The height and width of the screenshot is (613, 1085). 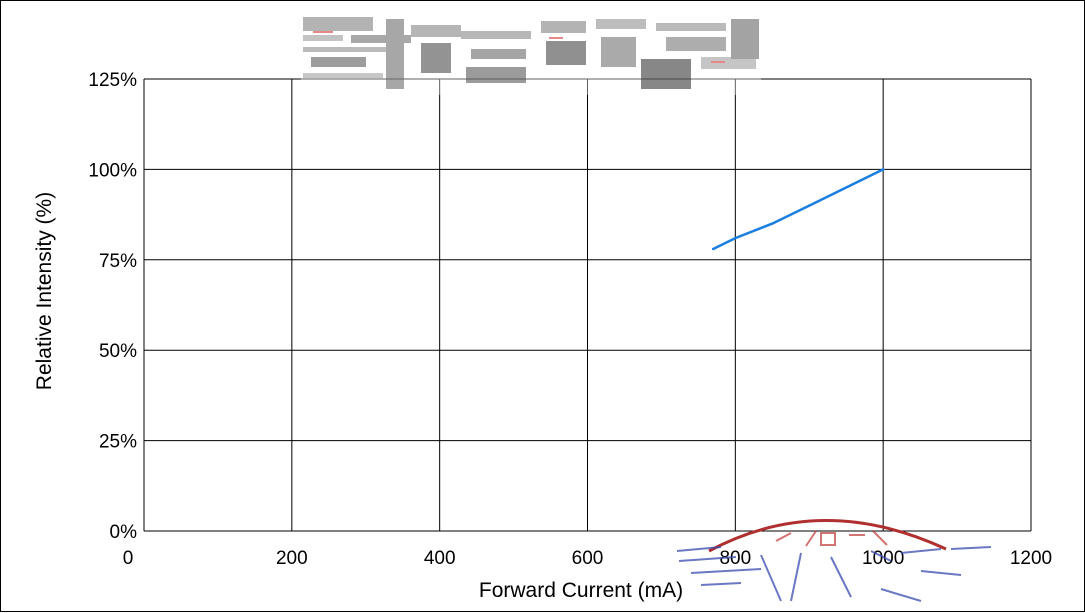 What do you see at coordinates (112, 306) in the screenshot?
I see `y-tick-labels: 0% 25% 50% 75% 100% 125%` at bounding box center [112, 306].